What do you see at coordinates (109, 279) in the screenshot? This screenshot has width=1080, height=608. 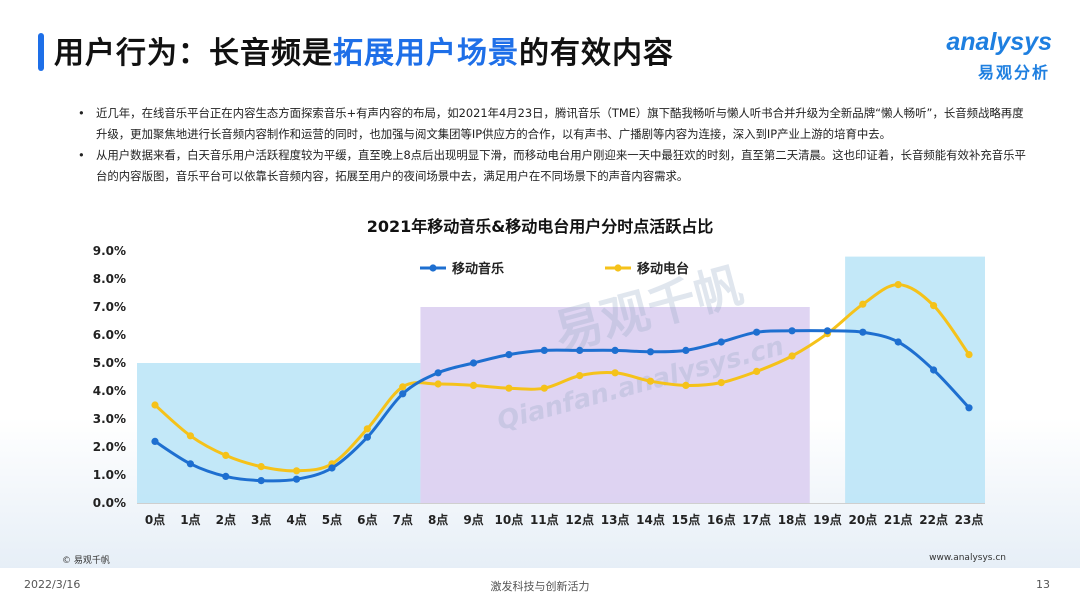 I see `y-tick-label: 8.0%` at bounding box center [109, 279].